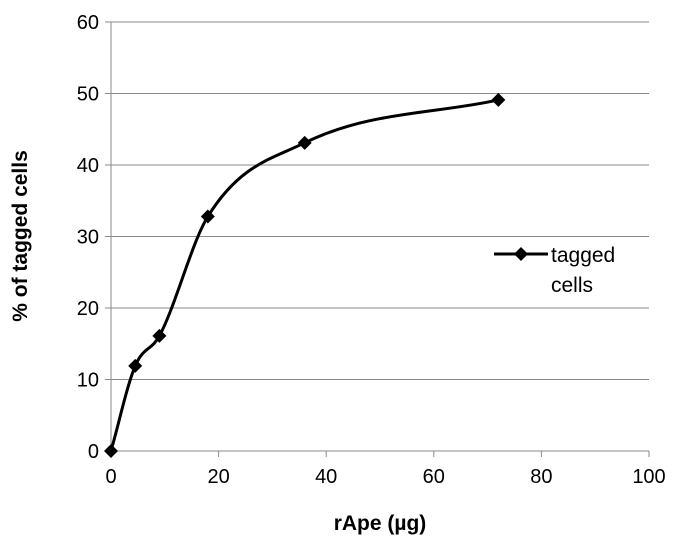 The image size is (676, 550). Describe the element at coordinates (572, 285) in the screenshot. I see `legend-label-line-2: cells` at that location.